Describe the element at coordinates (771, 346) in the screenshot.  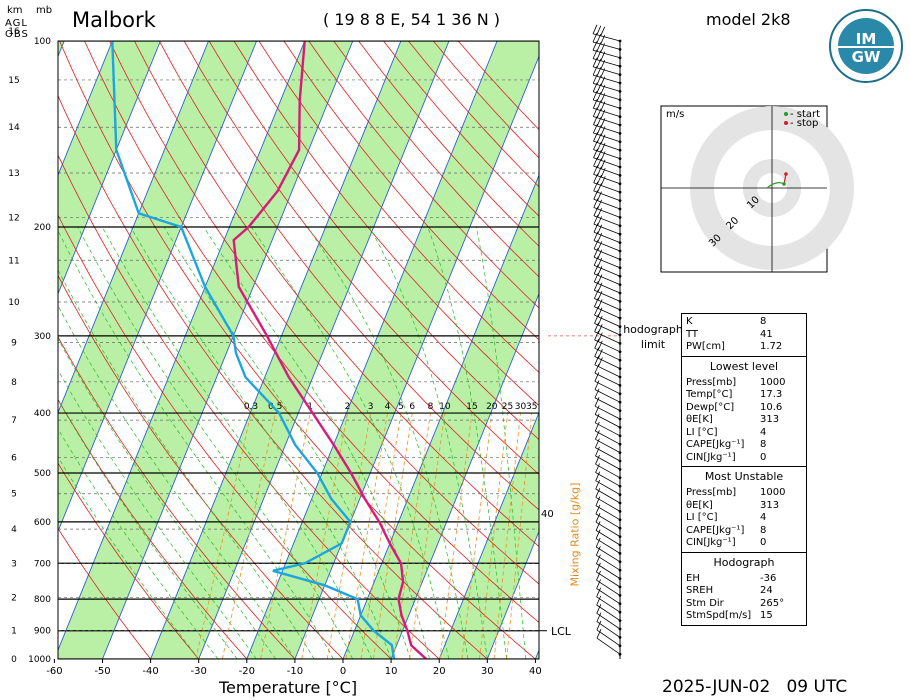
I see `index-value: 1.72` at that location.